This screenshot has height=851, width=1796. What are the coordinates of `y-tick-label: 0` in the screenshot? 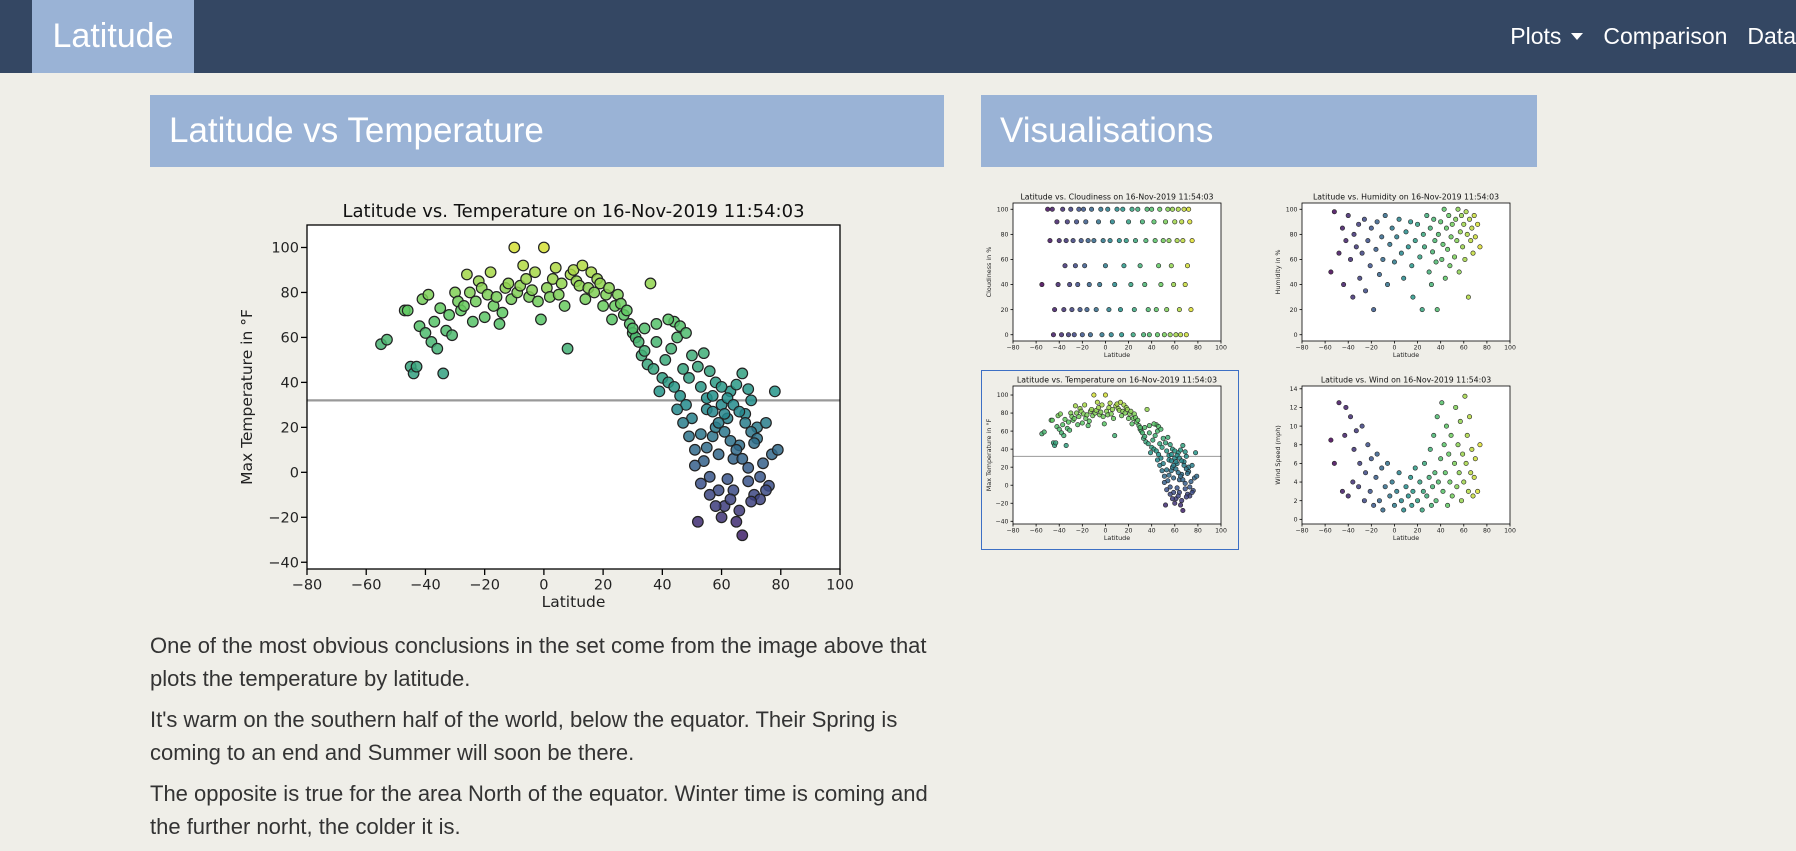 It's located at (1007, 335).